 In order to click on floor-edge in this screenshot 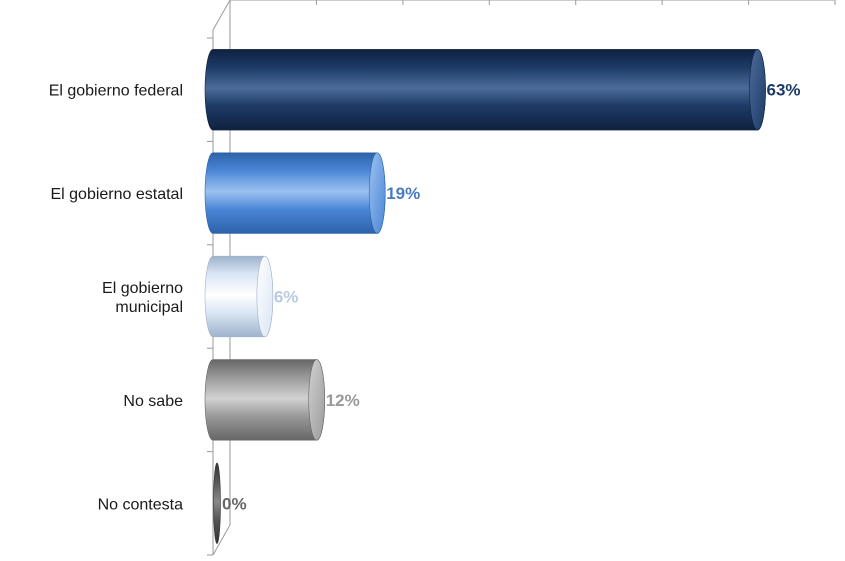, I will do `click(221, 540)`.